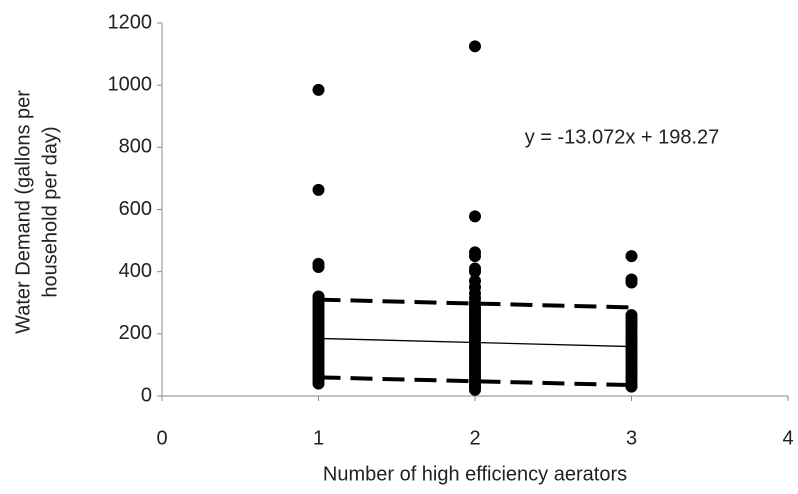 The image size is (798, 494). I want to click on trend-line, so click(475, 342).